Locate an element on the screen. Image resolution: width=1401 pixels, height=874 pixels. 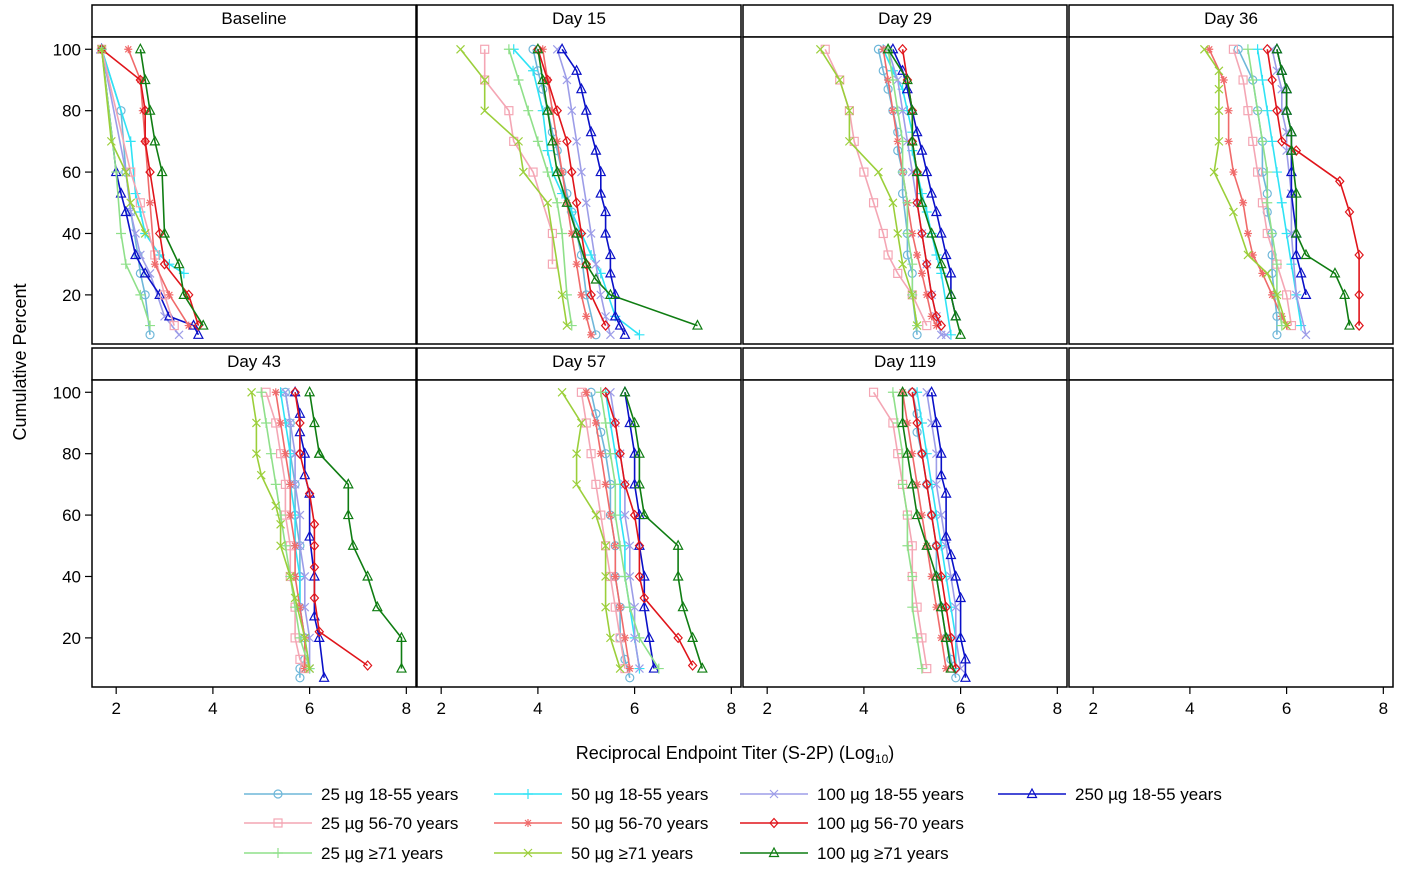
legend-label: 250 µg 18-55 years is located at coordinates (1148, 794).